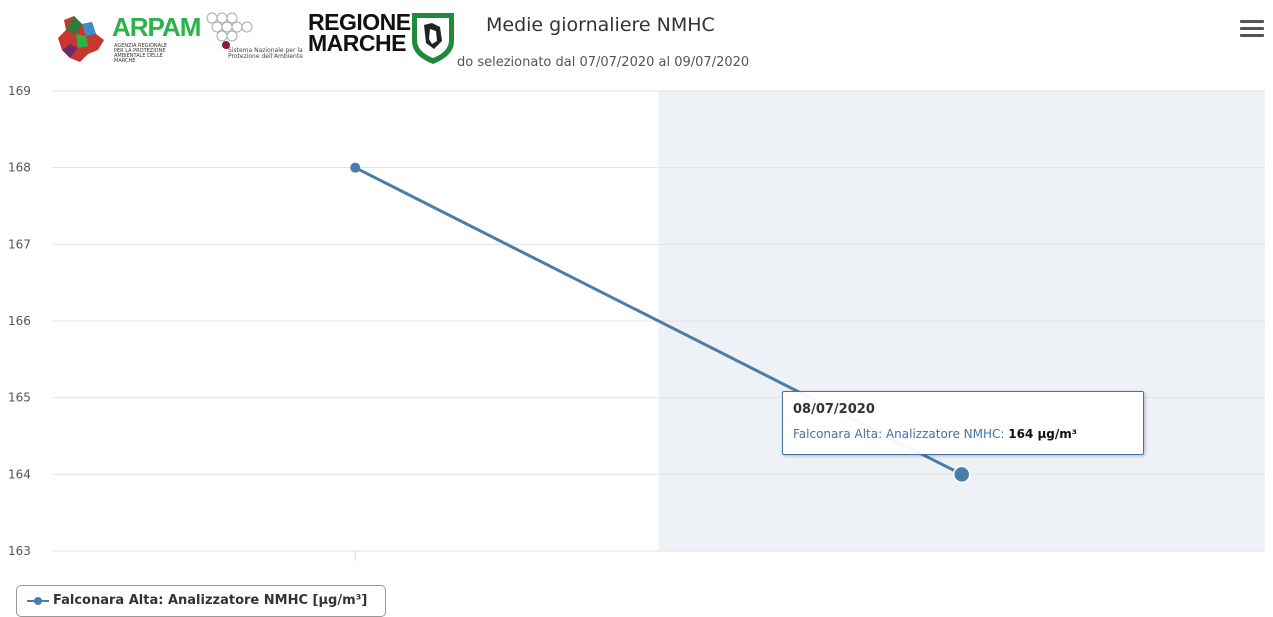  I want to click on chart-menu-button, so click(1252, 31).